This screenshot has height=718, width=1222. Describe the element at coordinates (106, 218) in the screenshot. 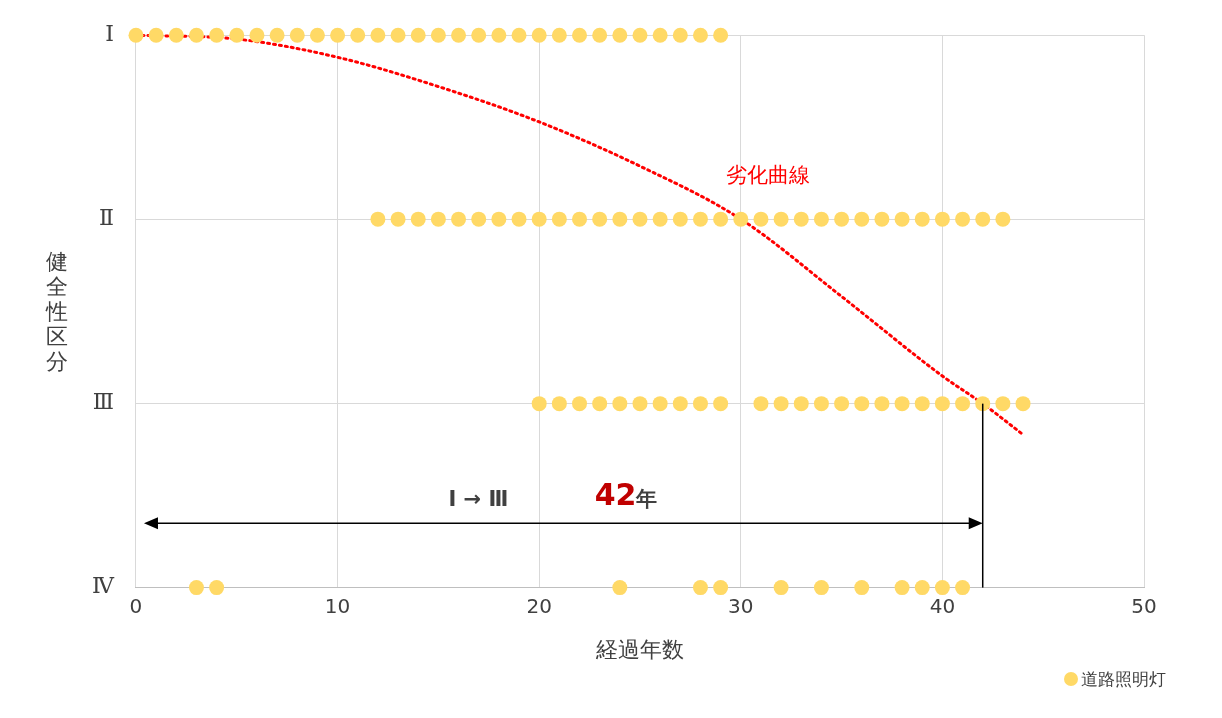

I see `category-label: Ⅱ` at that location.